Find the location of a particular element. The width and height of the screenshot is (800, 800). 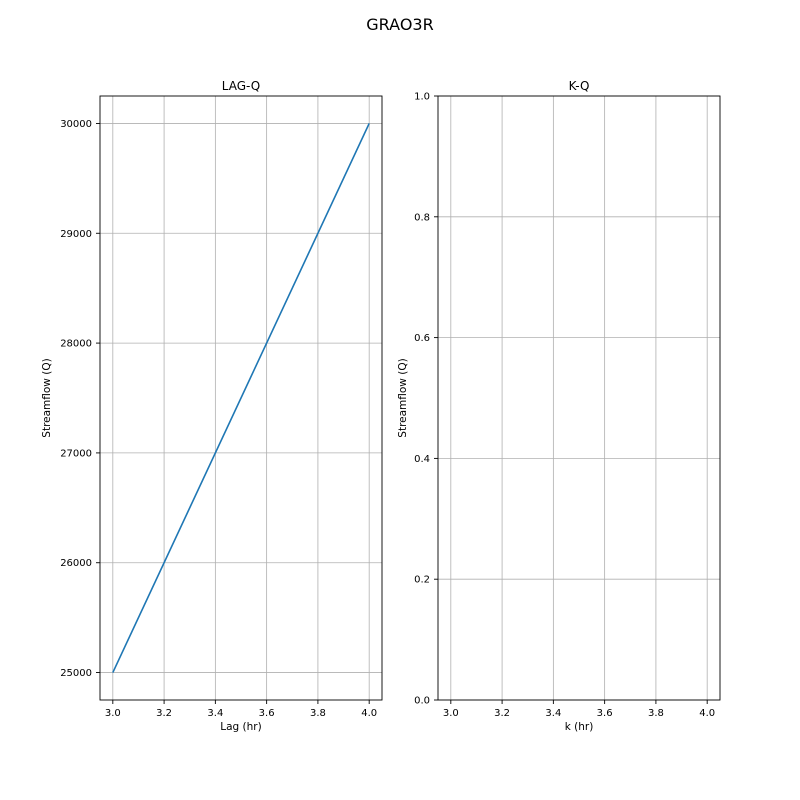

y-tick-label: 1.0 is located at coordinates (422, 97).